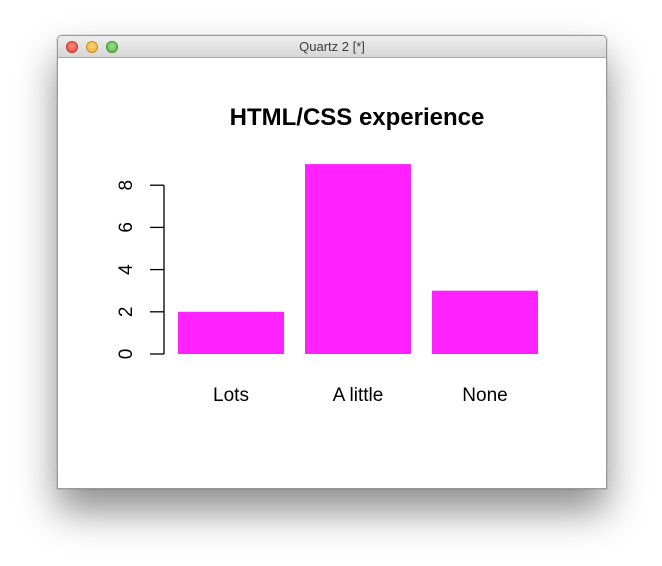 Image resolution: width=662 pixels, height=566 pixels. I want to click on x-category-label: Lots, so click(231, 395).